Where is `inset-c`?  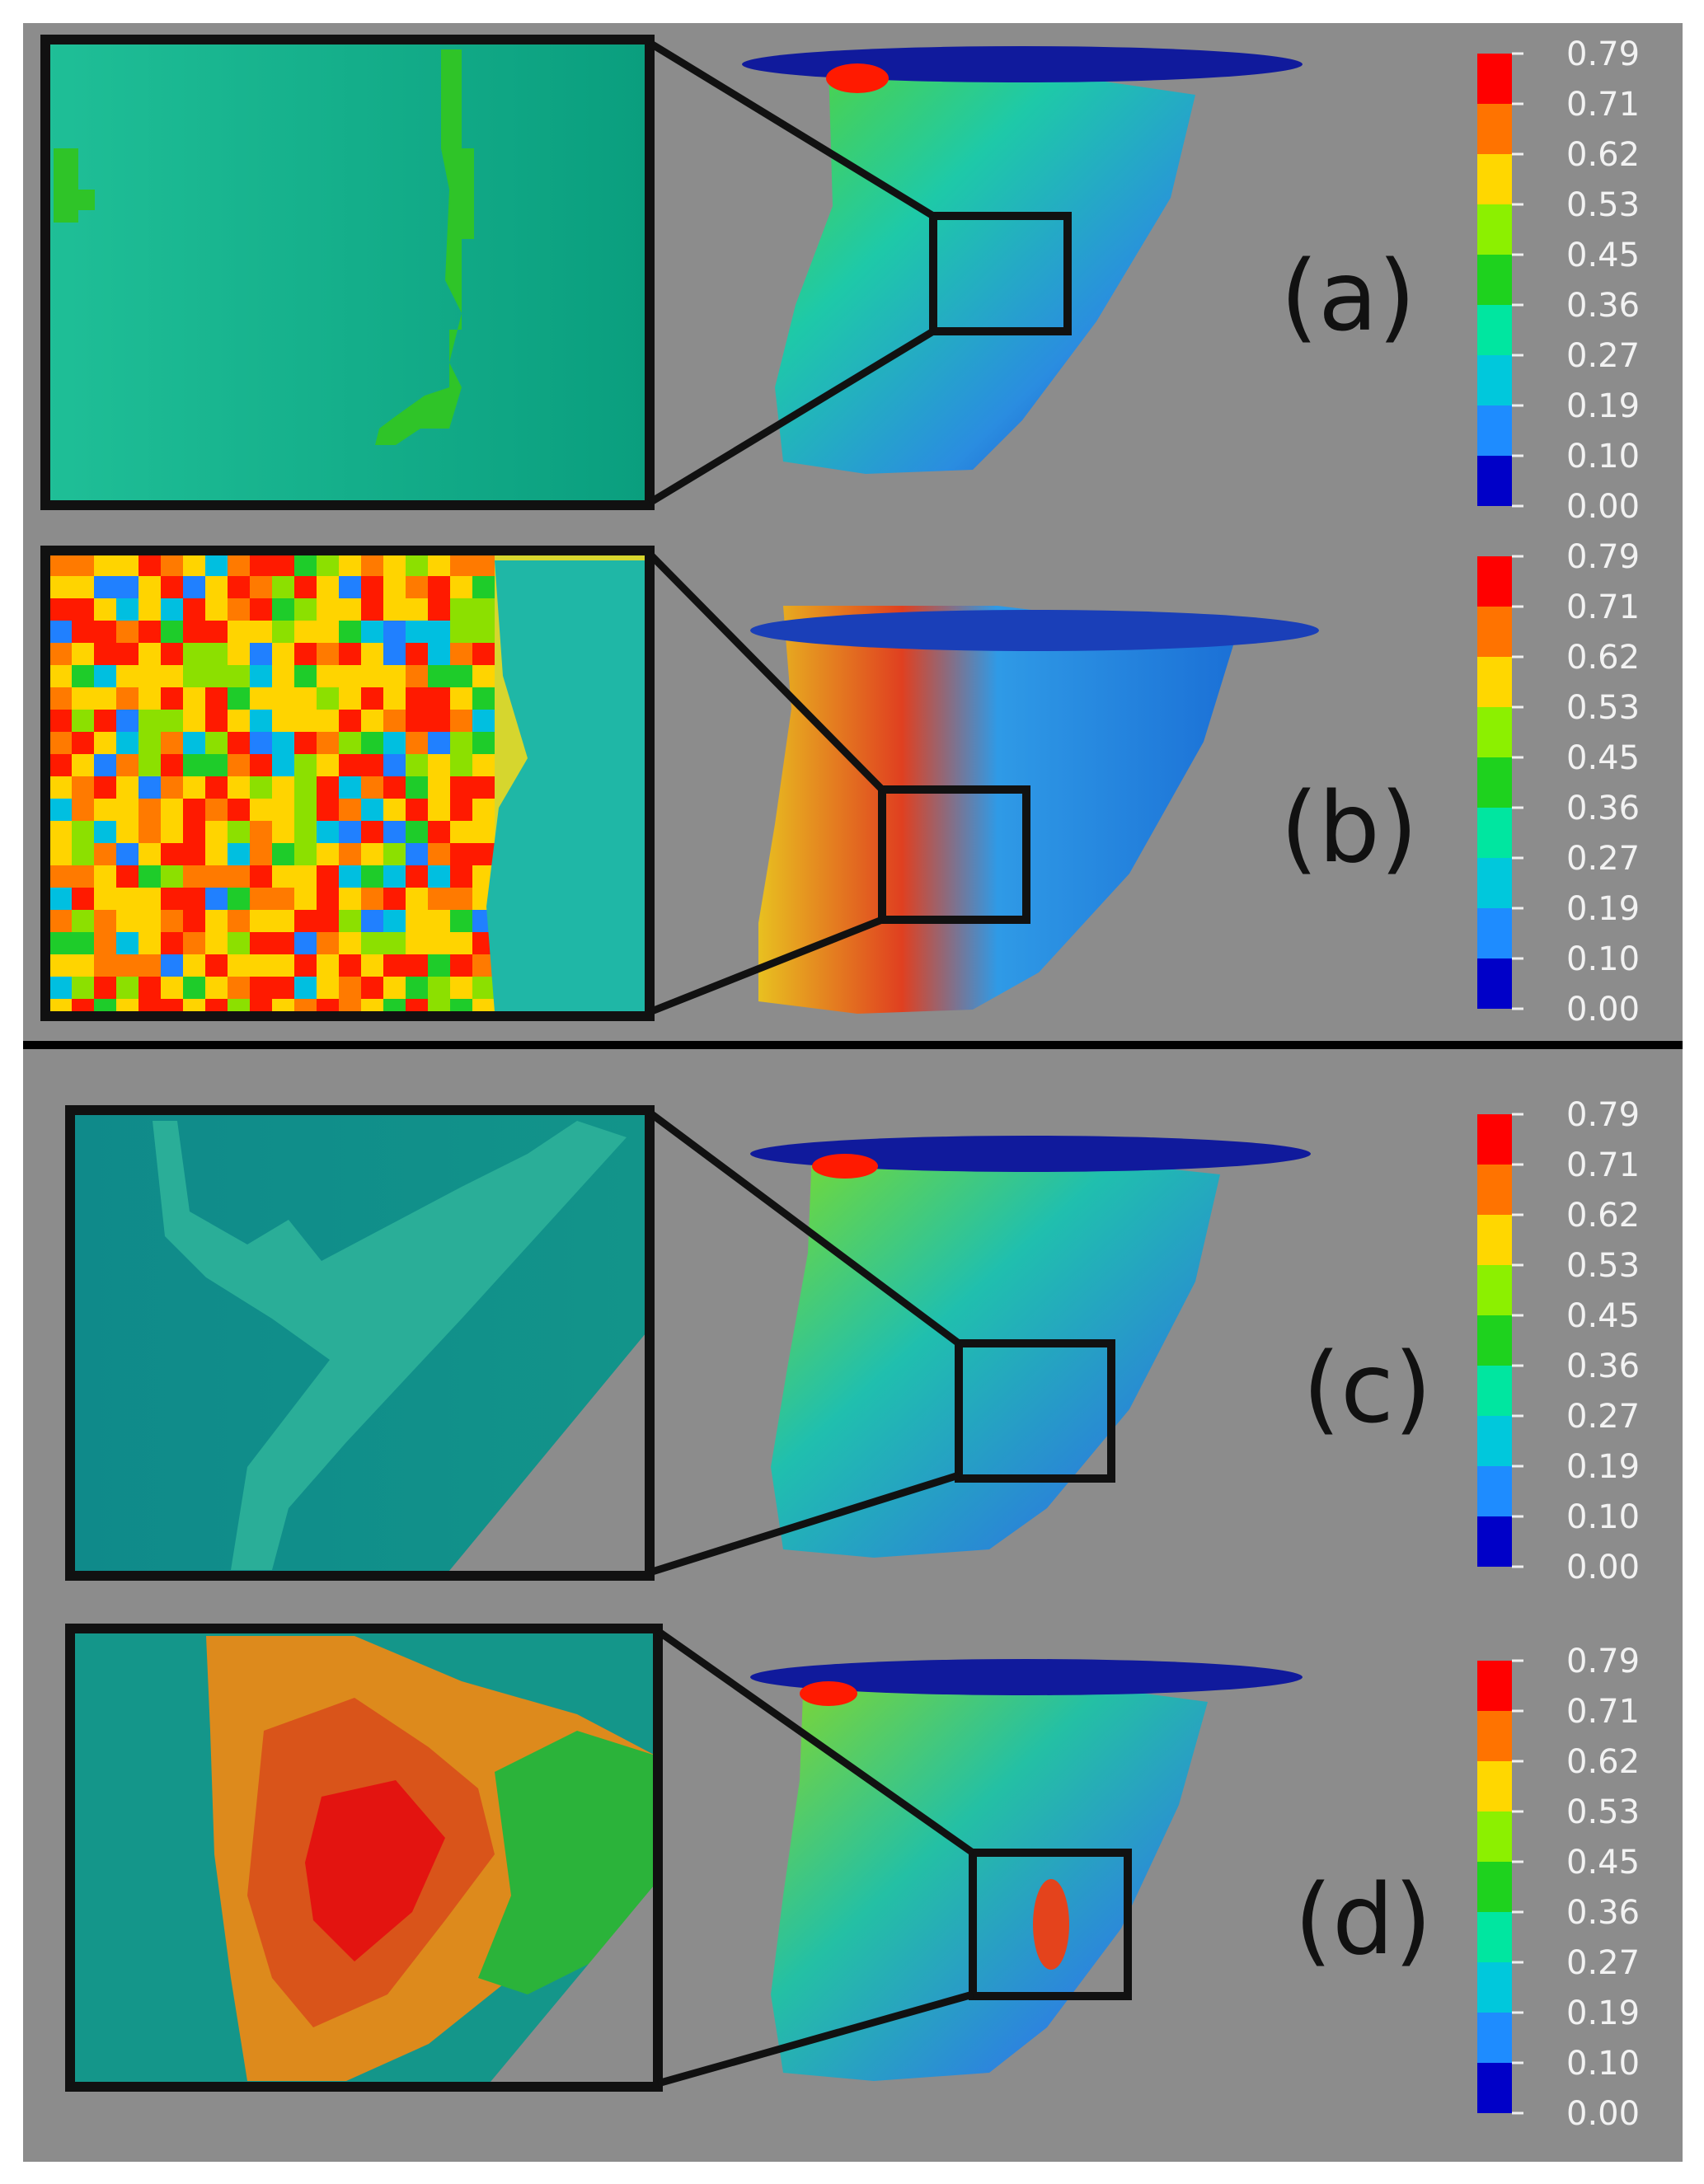
inset-c is located at coordinates (360, 1343).